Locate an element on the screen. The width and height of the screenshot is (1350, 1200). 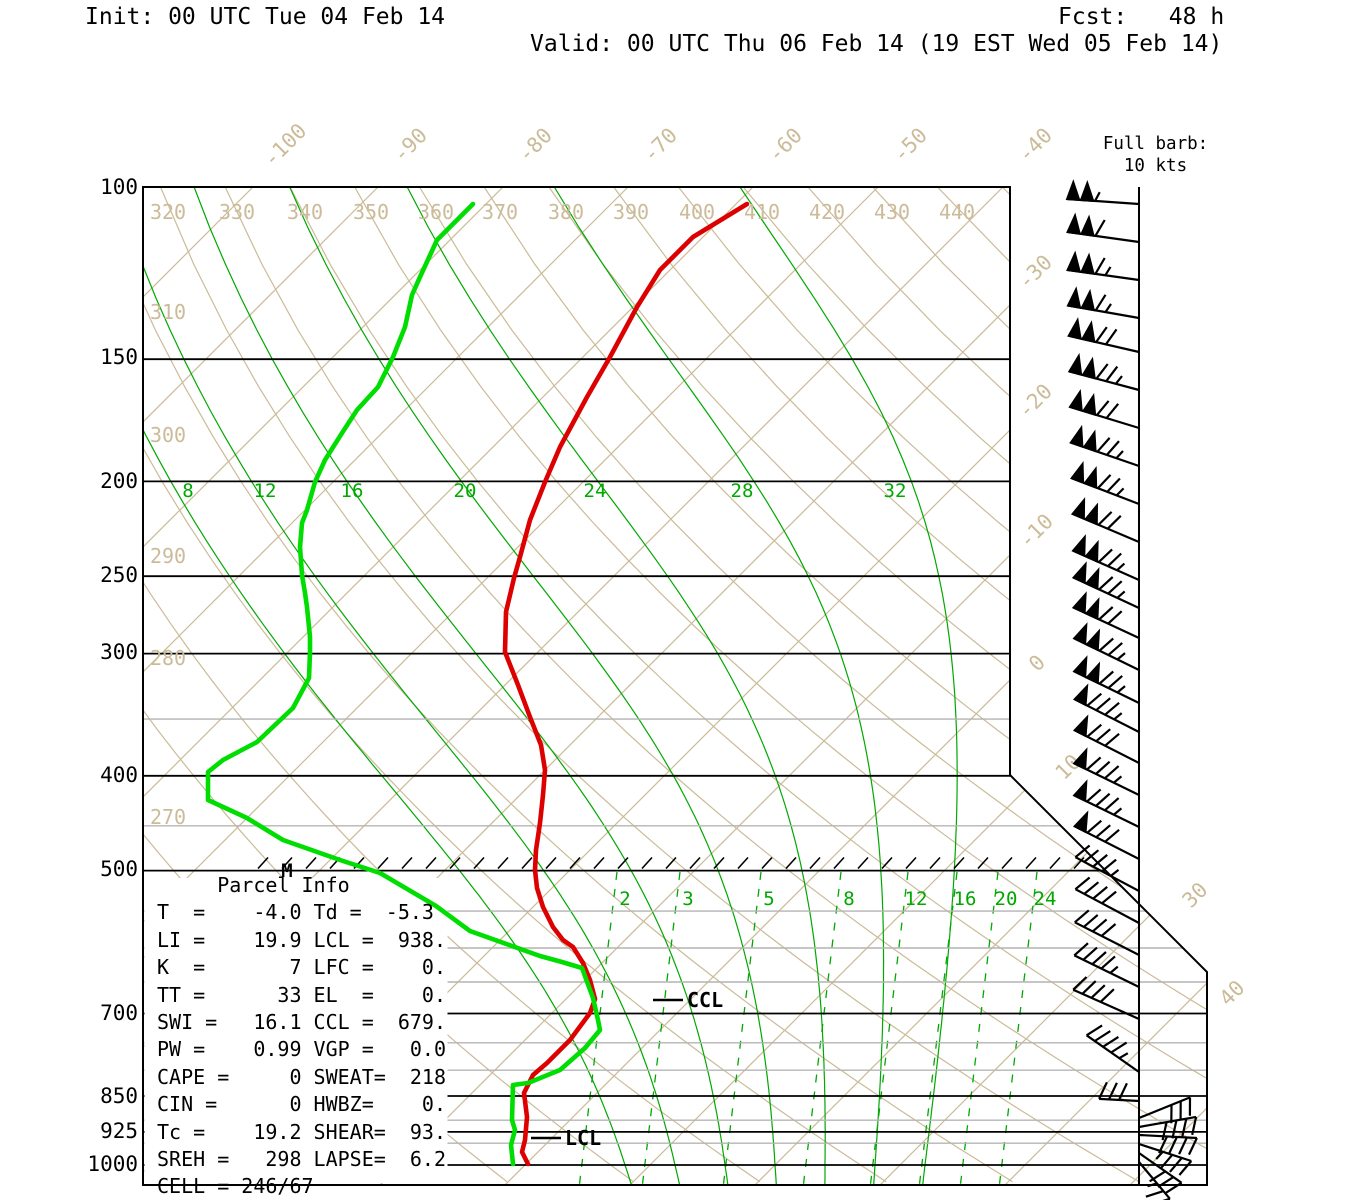
moist-adiabat-label: 16 is located at coordinates (352, 491).